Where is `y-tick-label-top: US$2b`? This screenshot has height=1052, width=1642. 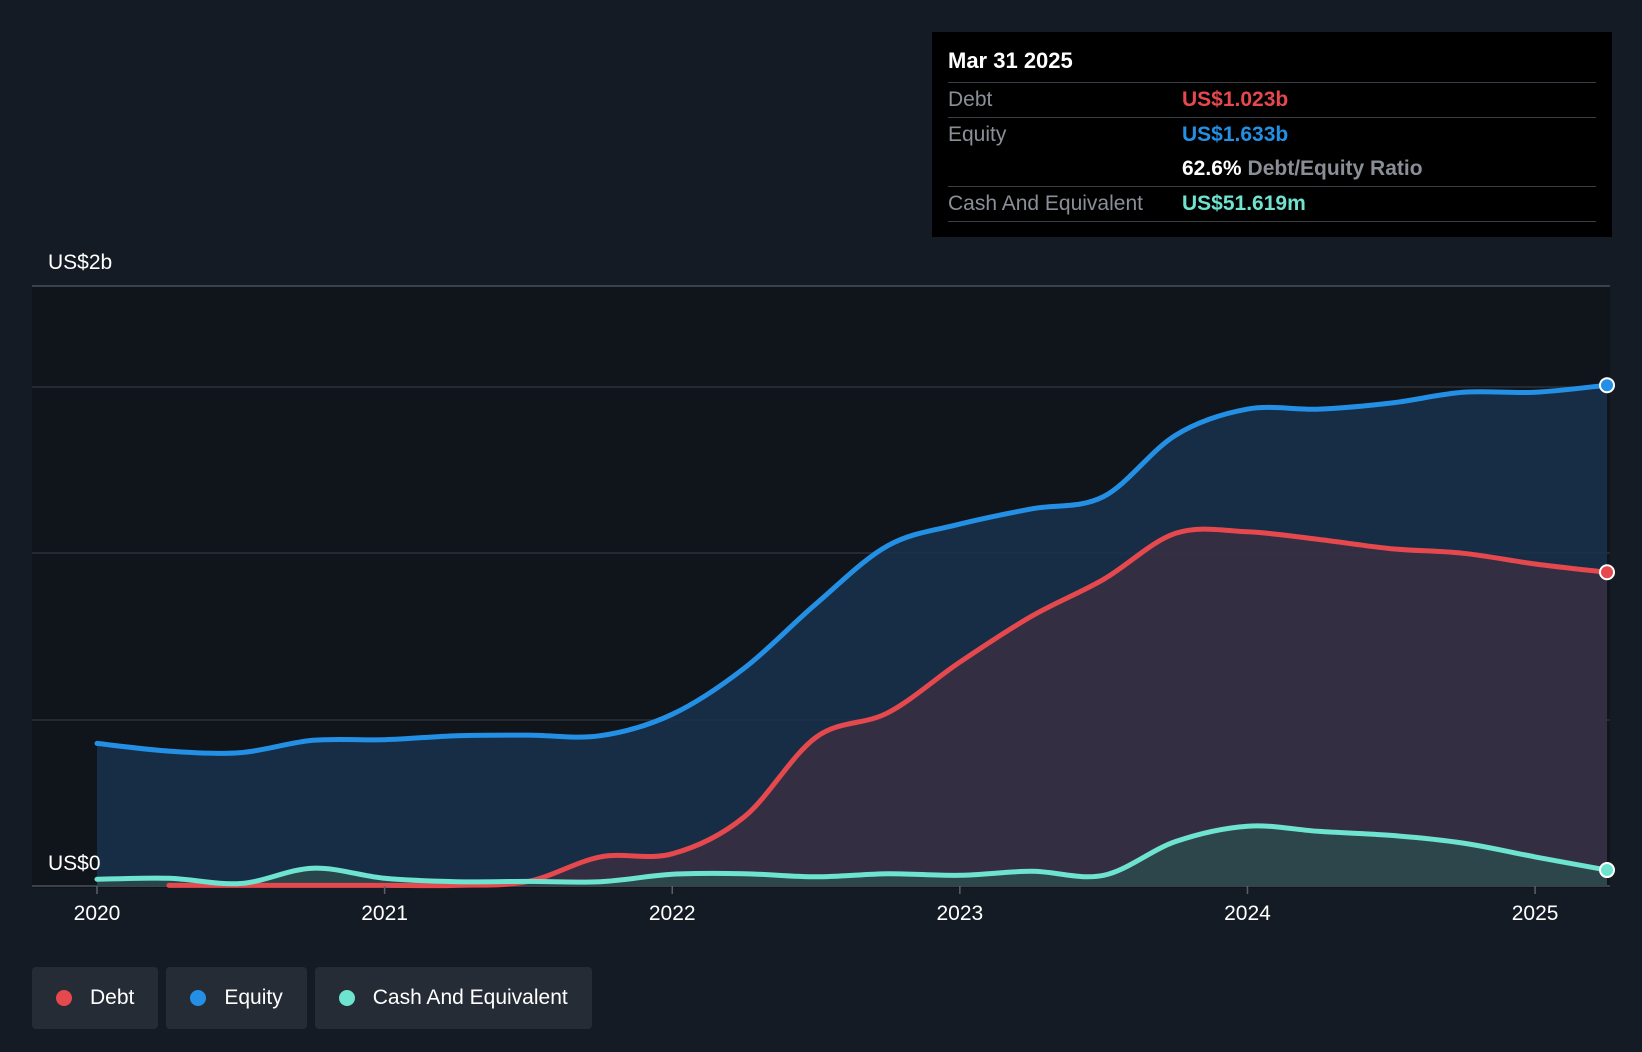 y-tick-label-top: US$2b is located at coordinates (80, 262).